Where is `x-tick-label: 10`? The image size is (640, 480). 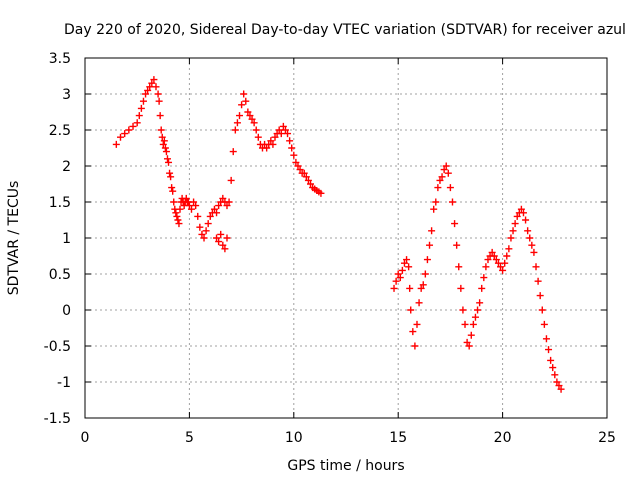 x-tick-label: 10 is located at coordinates (294, 438).